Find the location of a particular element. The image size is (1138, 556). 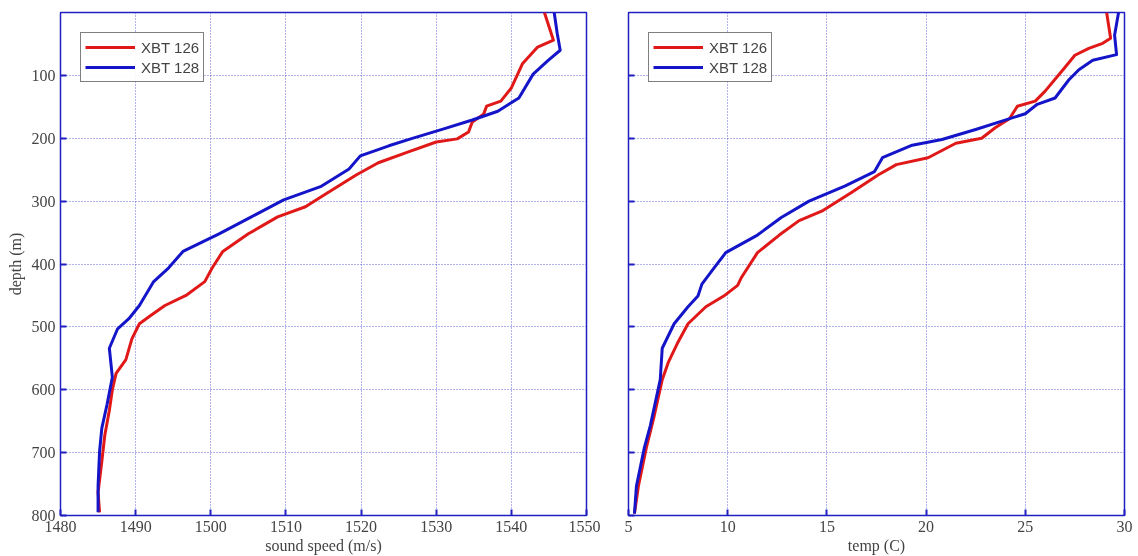

x-tick-label: 1500 is located at coordinates (210, 526).